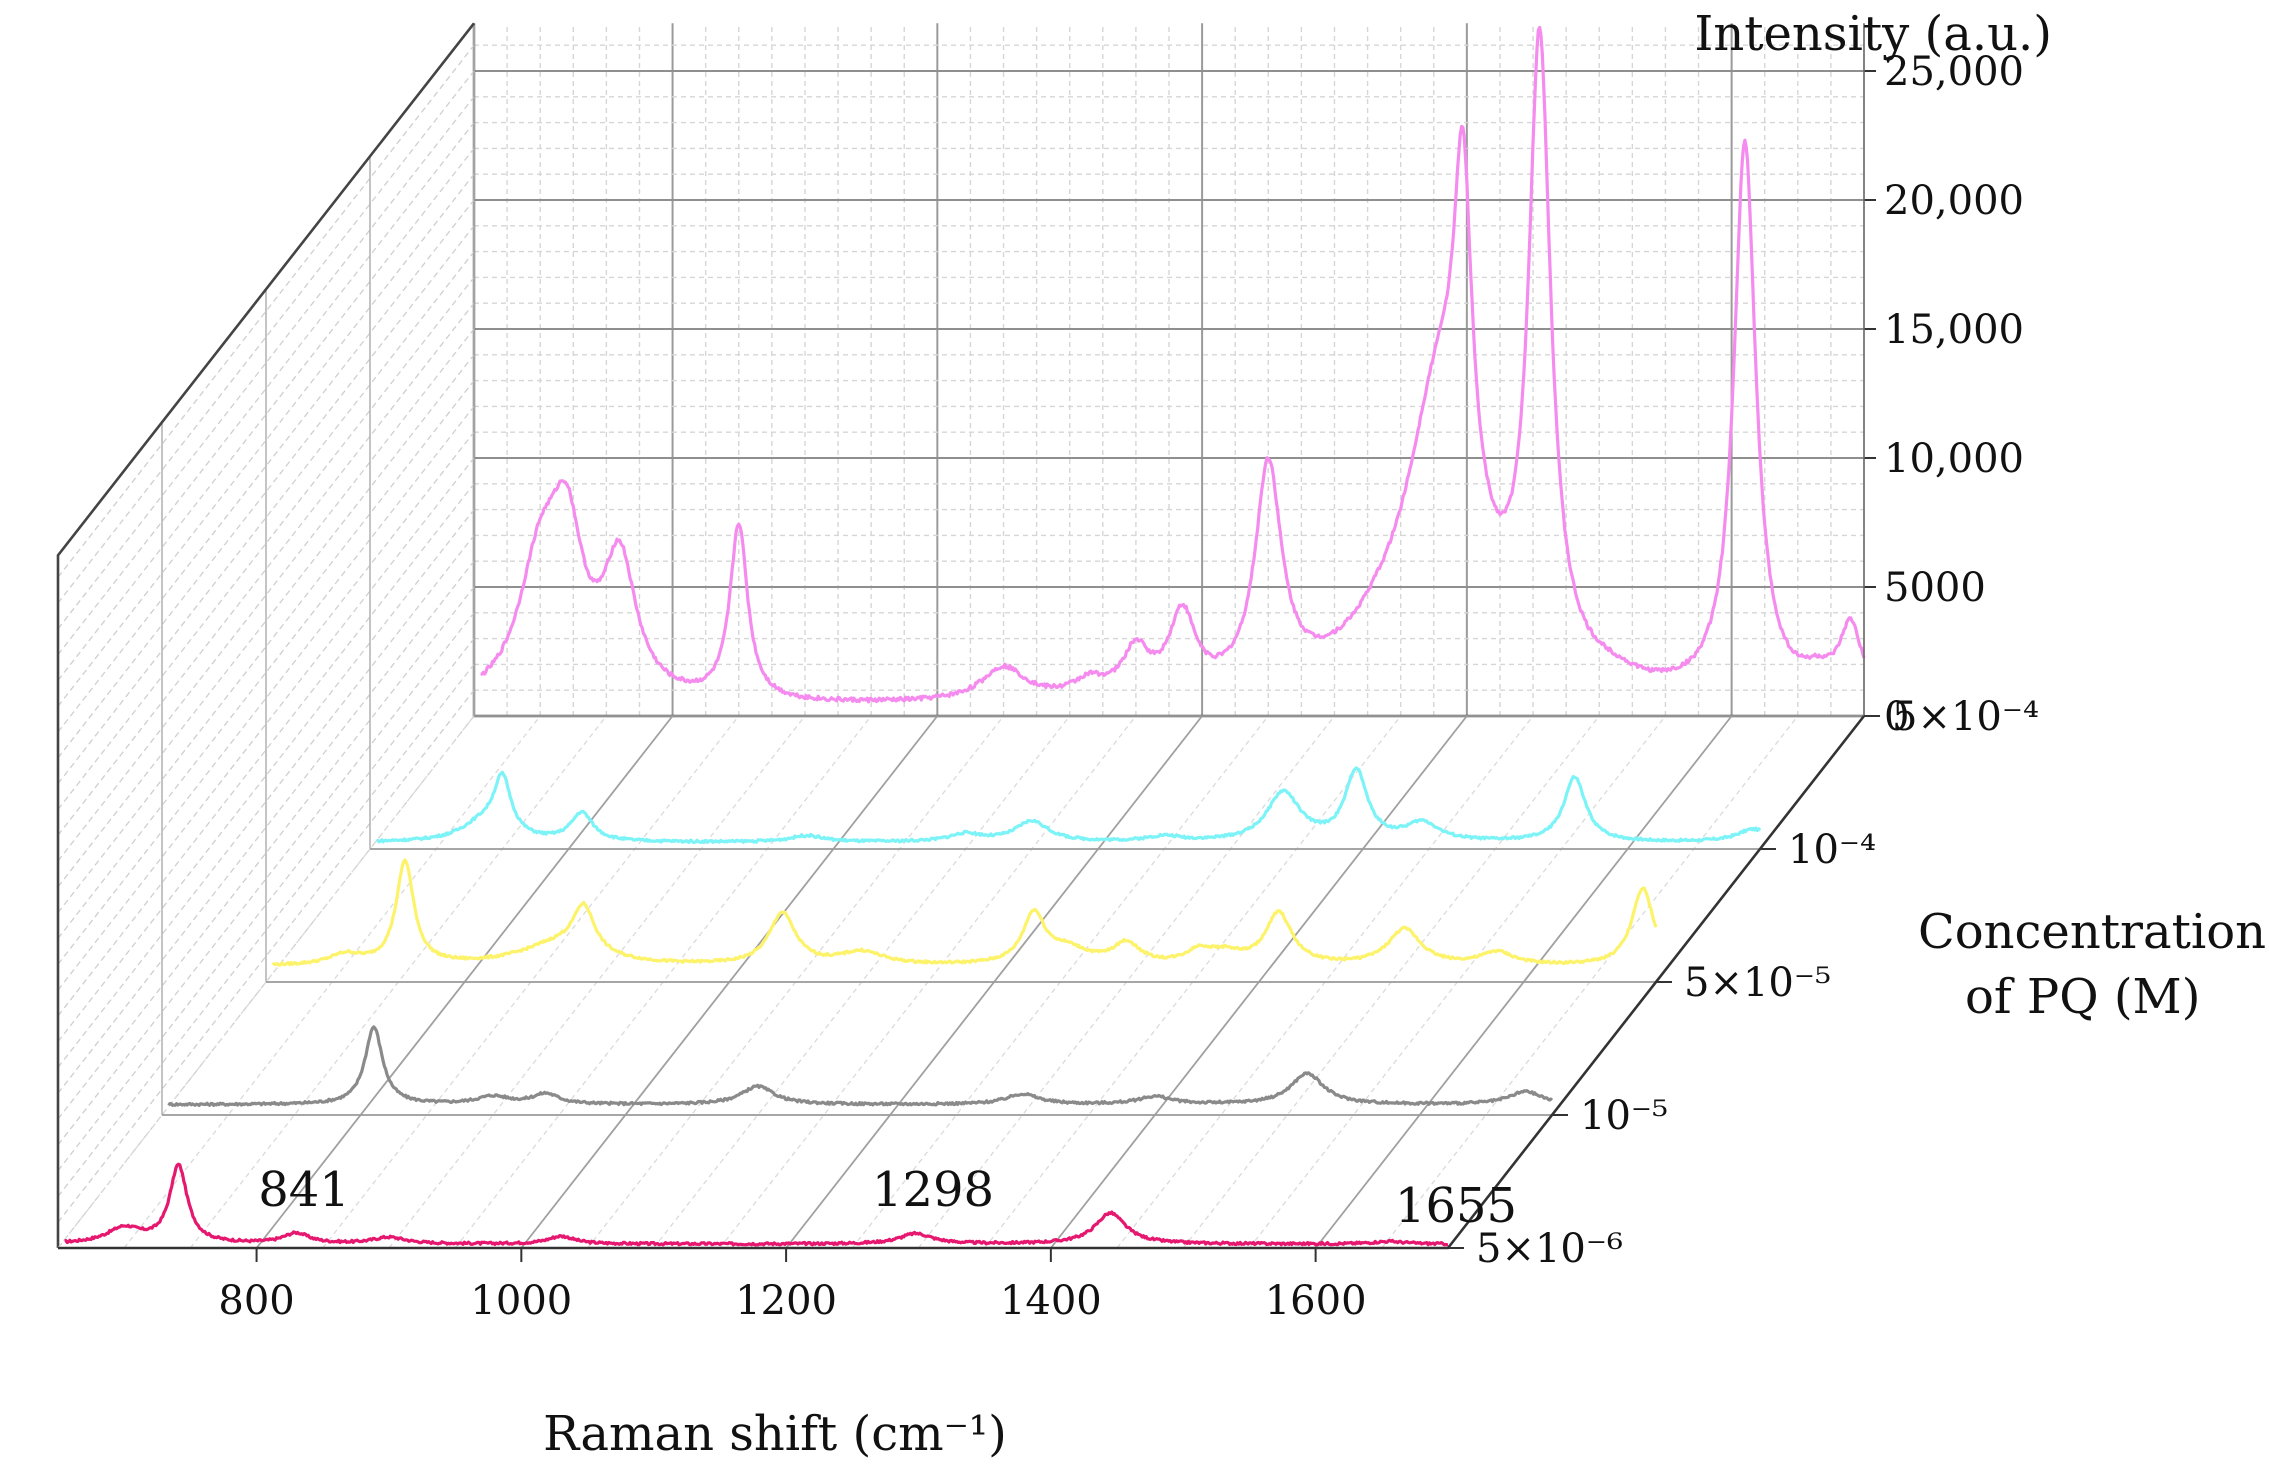 The image size is (2269, 1483). What do you see at coordinates (256, 1301) in the screenshot?
I see `x-tick-label: 800` at bounding box center [256, 1301].